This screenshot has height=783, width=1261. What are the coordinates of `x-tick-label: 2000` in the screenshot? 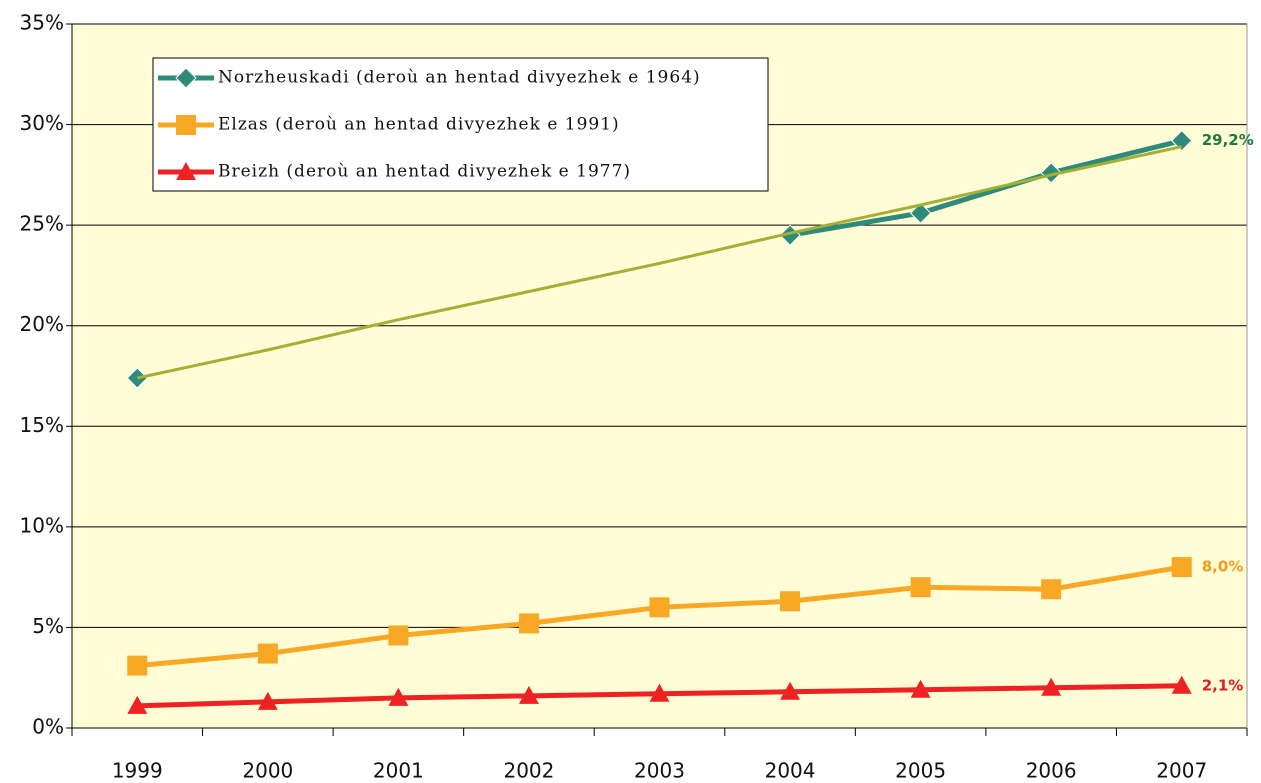 It's located at (267, 771).